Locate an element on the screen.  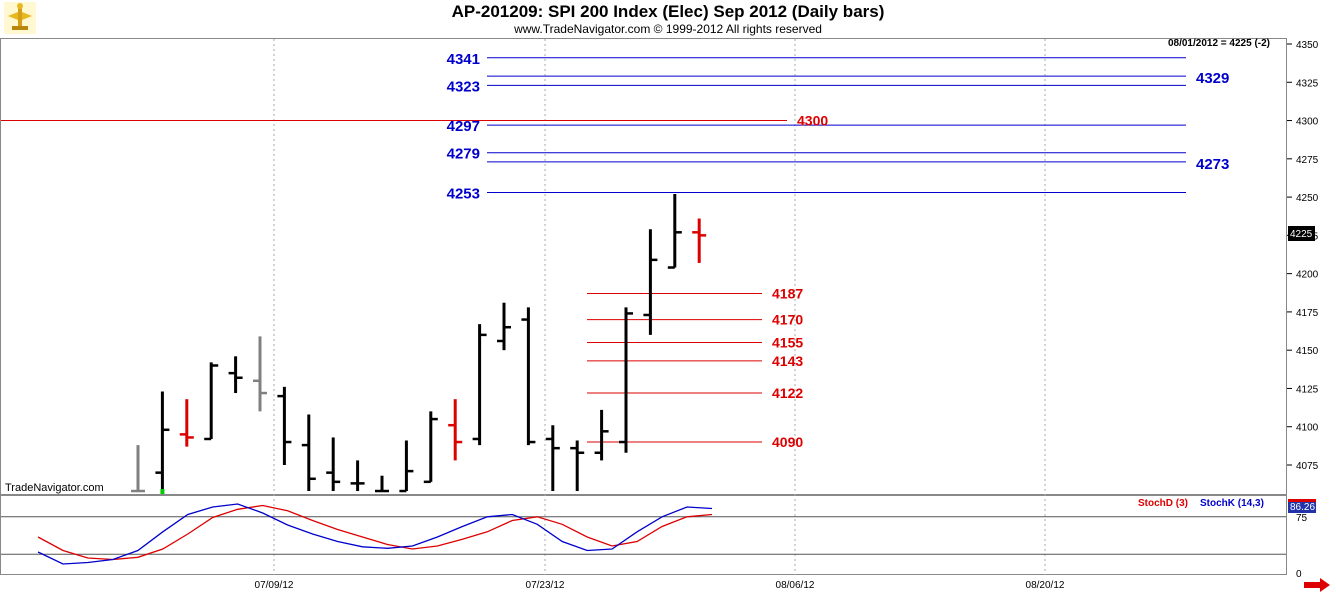
x-tick-label: 08/06/12 is located at coordinates (795, 585).